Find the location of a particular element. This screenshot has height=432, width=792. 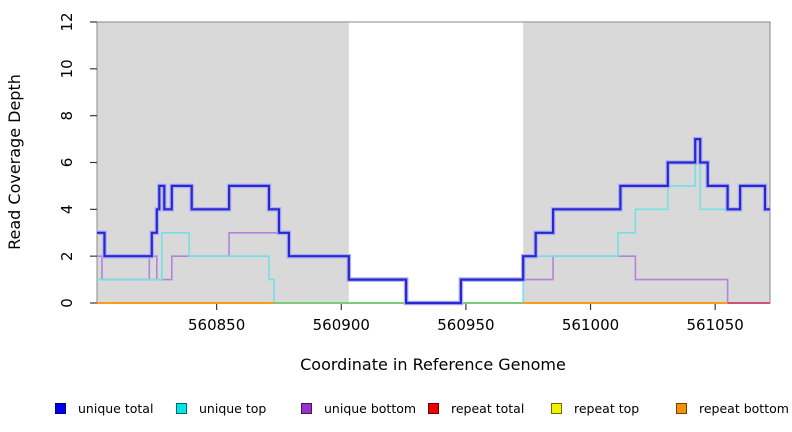

y-tick-label: 4 is located at coordinates (67, 210).